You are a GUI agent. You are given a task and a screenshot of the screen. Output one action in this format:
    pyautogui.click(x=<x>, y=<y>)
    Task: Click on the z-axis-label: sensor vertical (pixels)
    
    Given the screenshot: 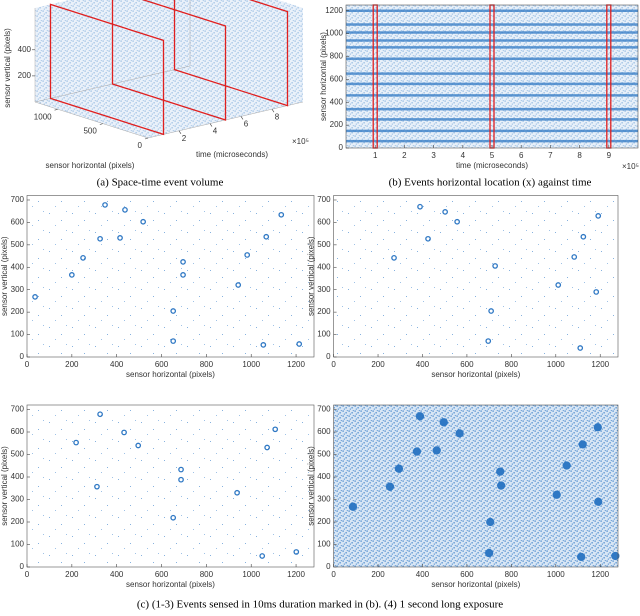 What is the action you would take?
    pyautogui.click(x=7, y=68)
    